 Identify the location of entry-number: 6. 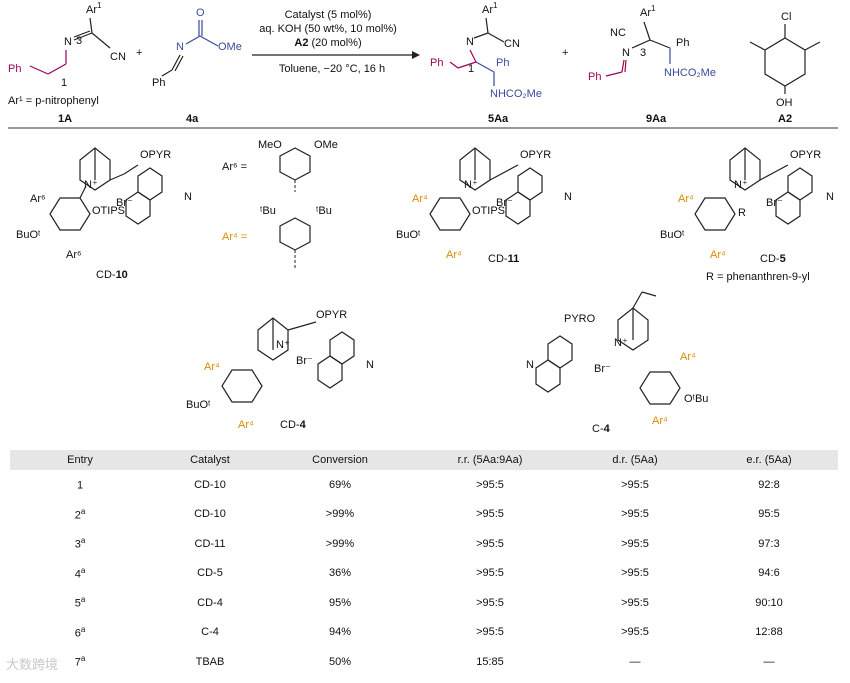
(77, 633).